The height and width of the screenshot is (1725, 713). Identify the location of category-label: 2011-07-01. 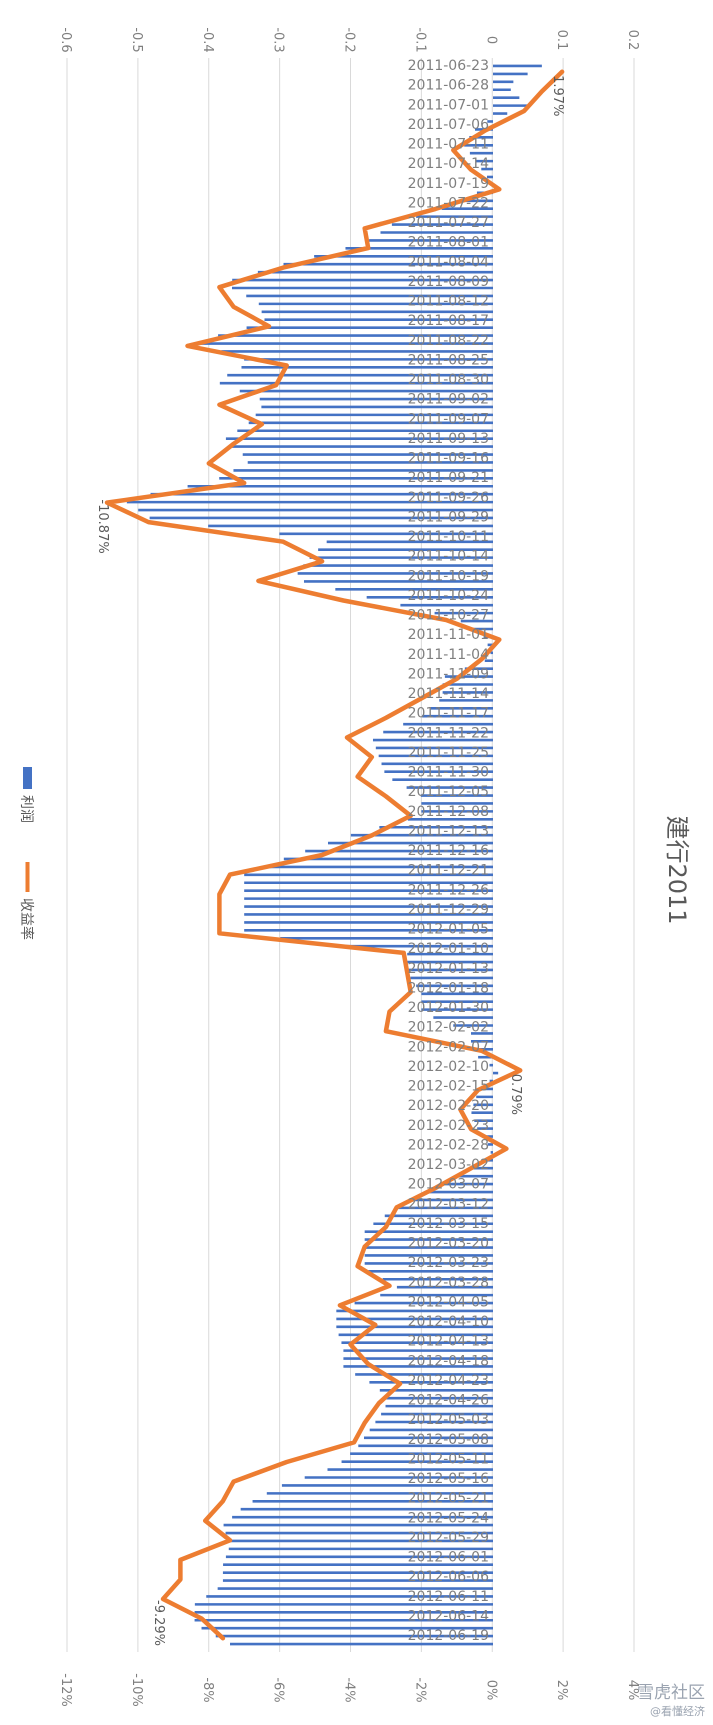
(448, 105).